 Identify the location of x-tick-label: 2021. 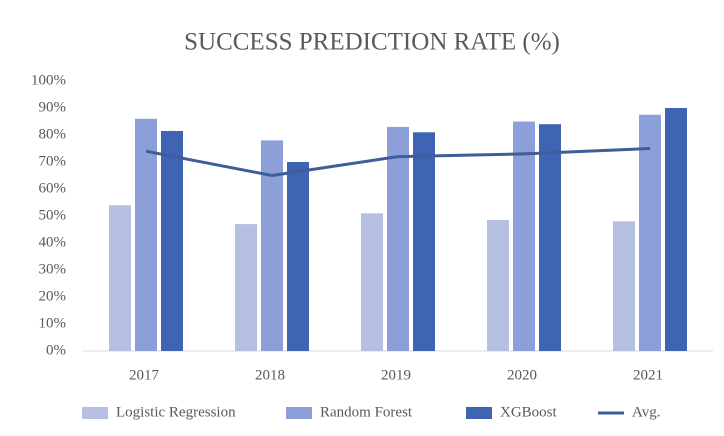
(648, 375).